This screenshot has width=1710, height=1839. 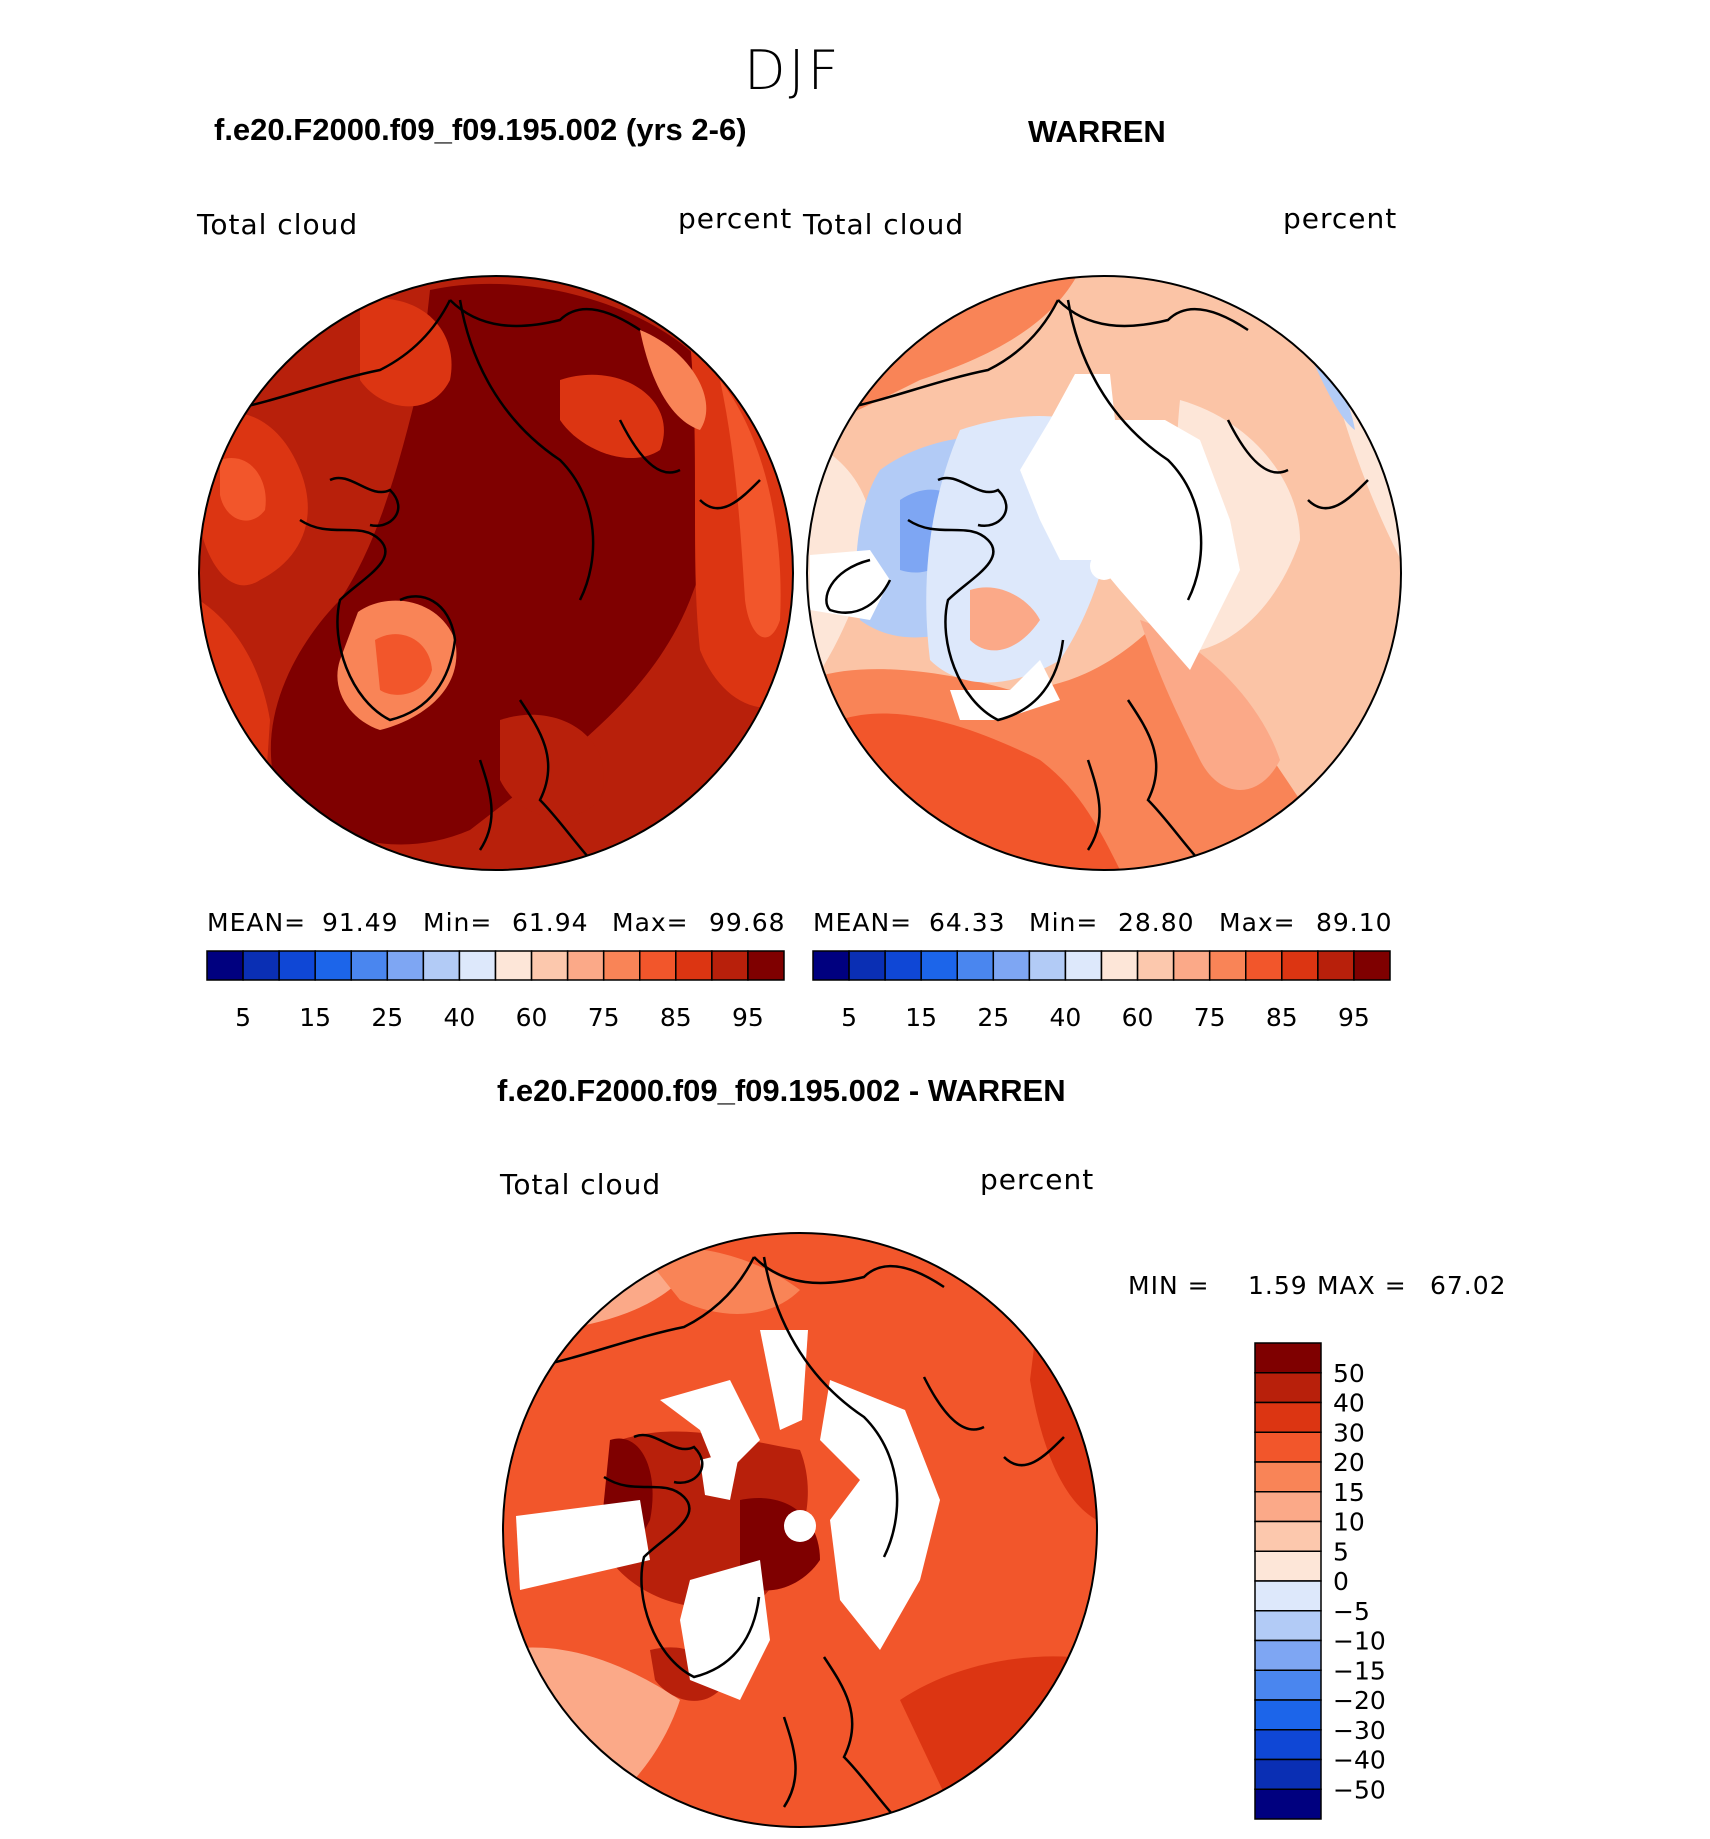 I want to click on difference-colorbar-tick-label: 40, so click(x=1349, y=1403).